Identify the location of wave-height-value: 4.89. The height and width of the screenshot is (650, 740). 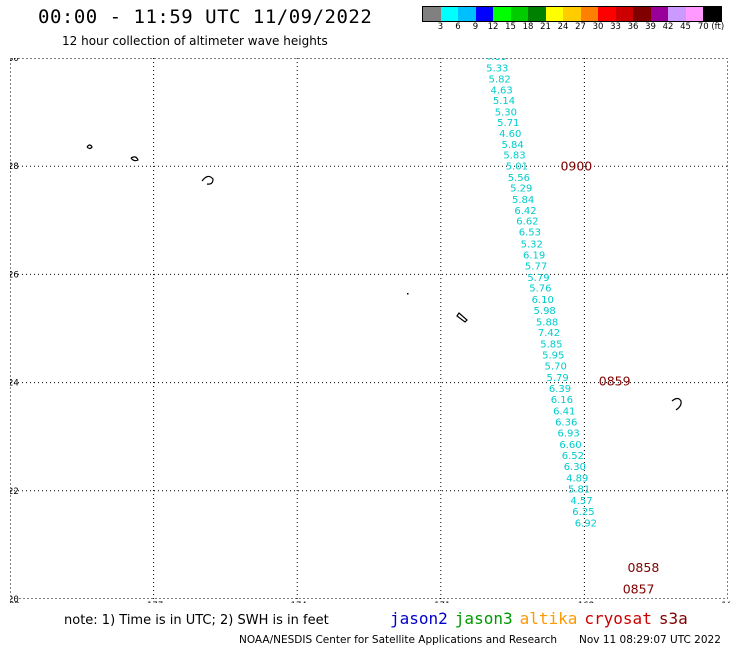
(577, 479).